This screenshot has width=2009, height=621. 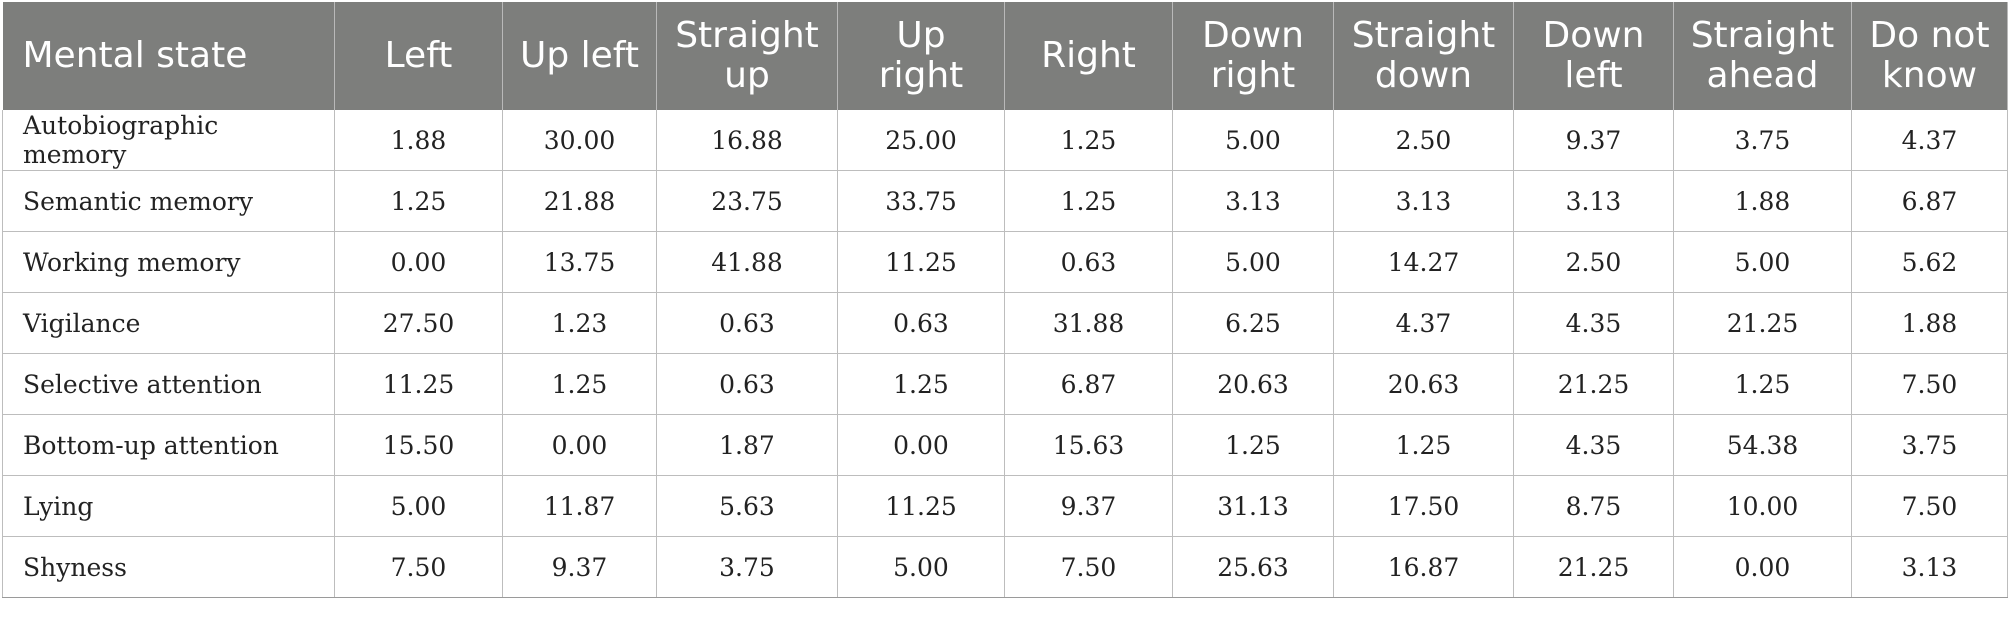 I want to click on row-label: Vigilance, so click(x=168, y=323).